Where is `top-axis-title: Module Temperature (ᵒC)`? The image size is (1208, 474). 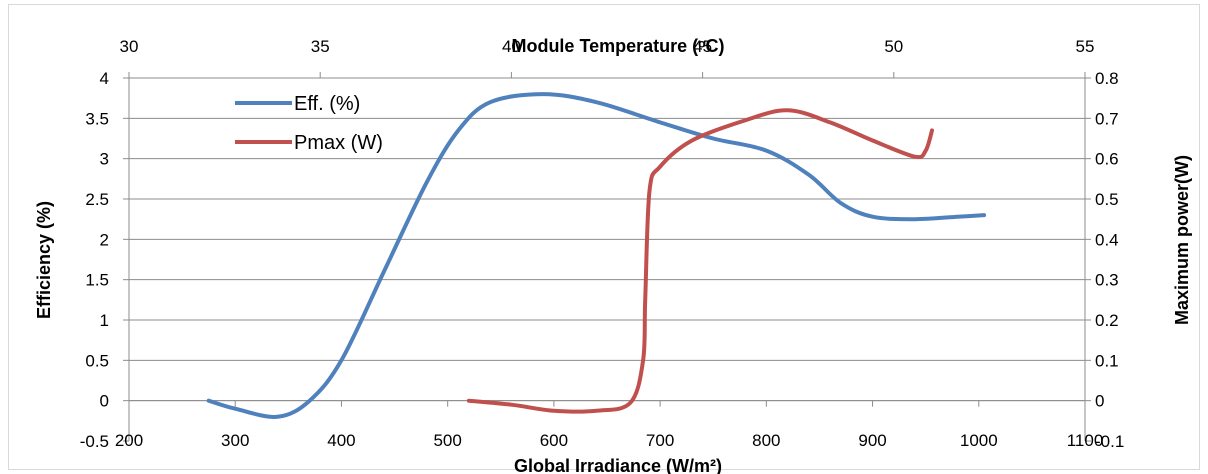
top-axis-title: Module Temperature (ᵒC) is located at coordinates (617, 46).